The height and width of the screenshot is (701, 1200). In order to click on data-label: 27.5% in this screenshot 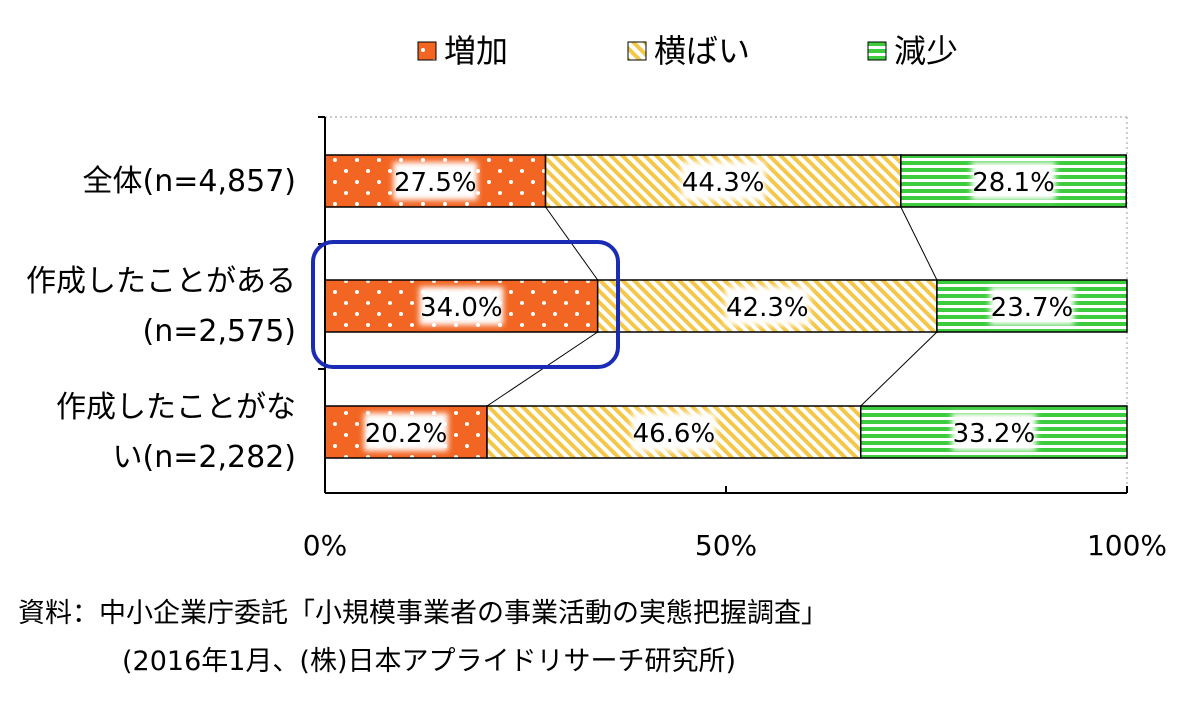, I will do `click(435, 183)`.